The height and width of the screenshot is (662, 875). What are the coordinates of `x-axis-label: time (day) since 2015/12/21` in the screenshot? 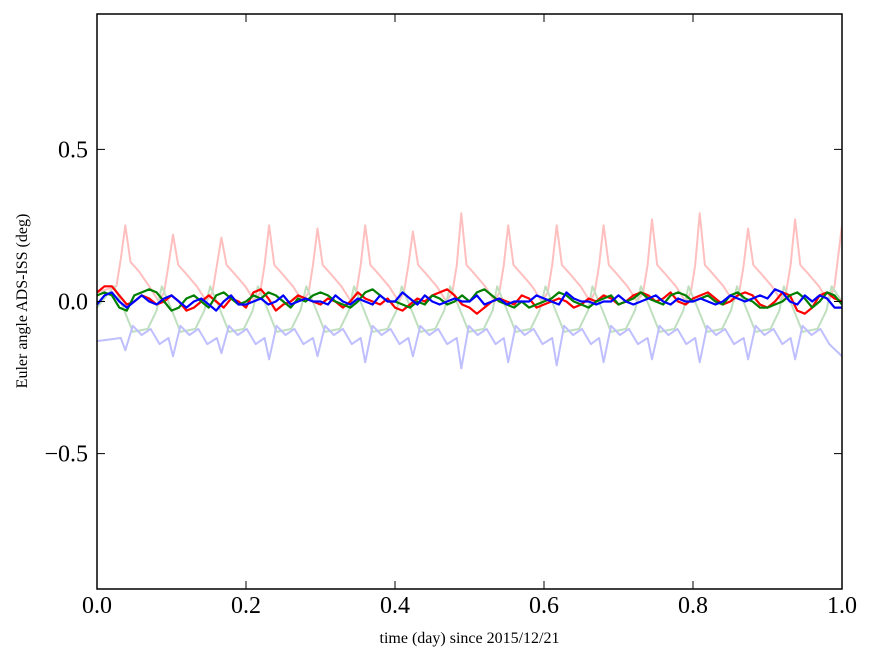 It's located at (470, 638).